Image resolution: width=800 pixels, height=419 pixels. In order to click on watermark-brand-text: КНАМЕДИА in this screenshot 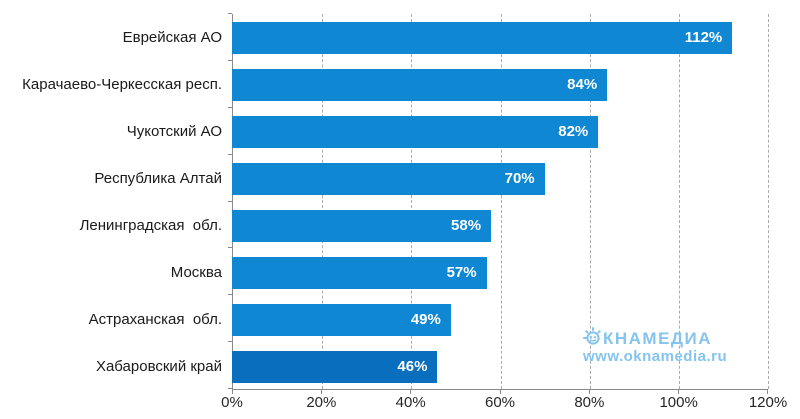, I will do `click(658, 338)`.